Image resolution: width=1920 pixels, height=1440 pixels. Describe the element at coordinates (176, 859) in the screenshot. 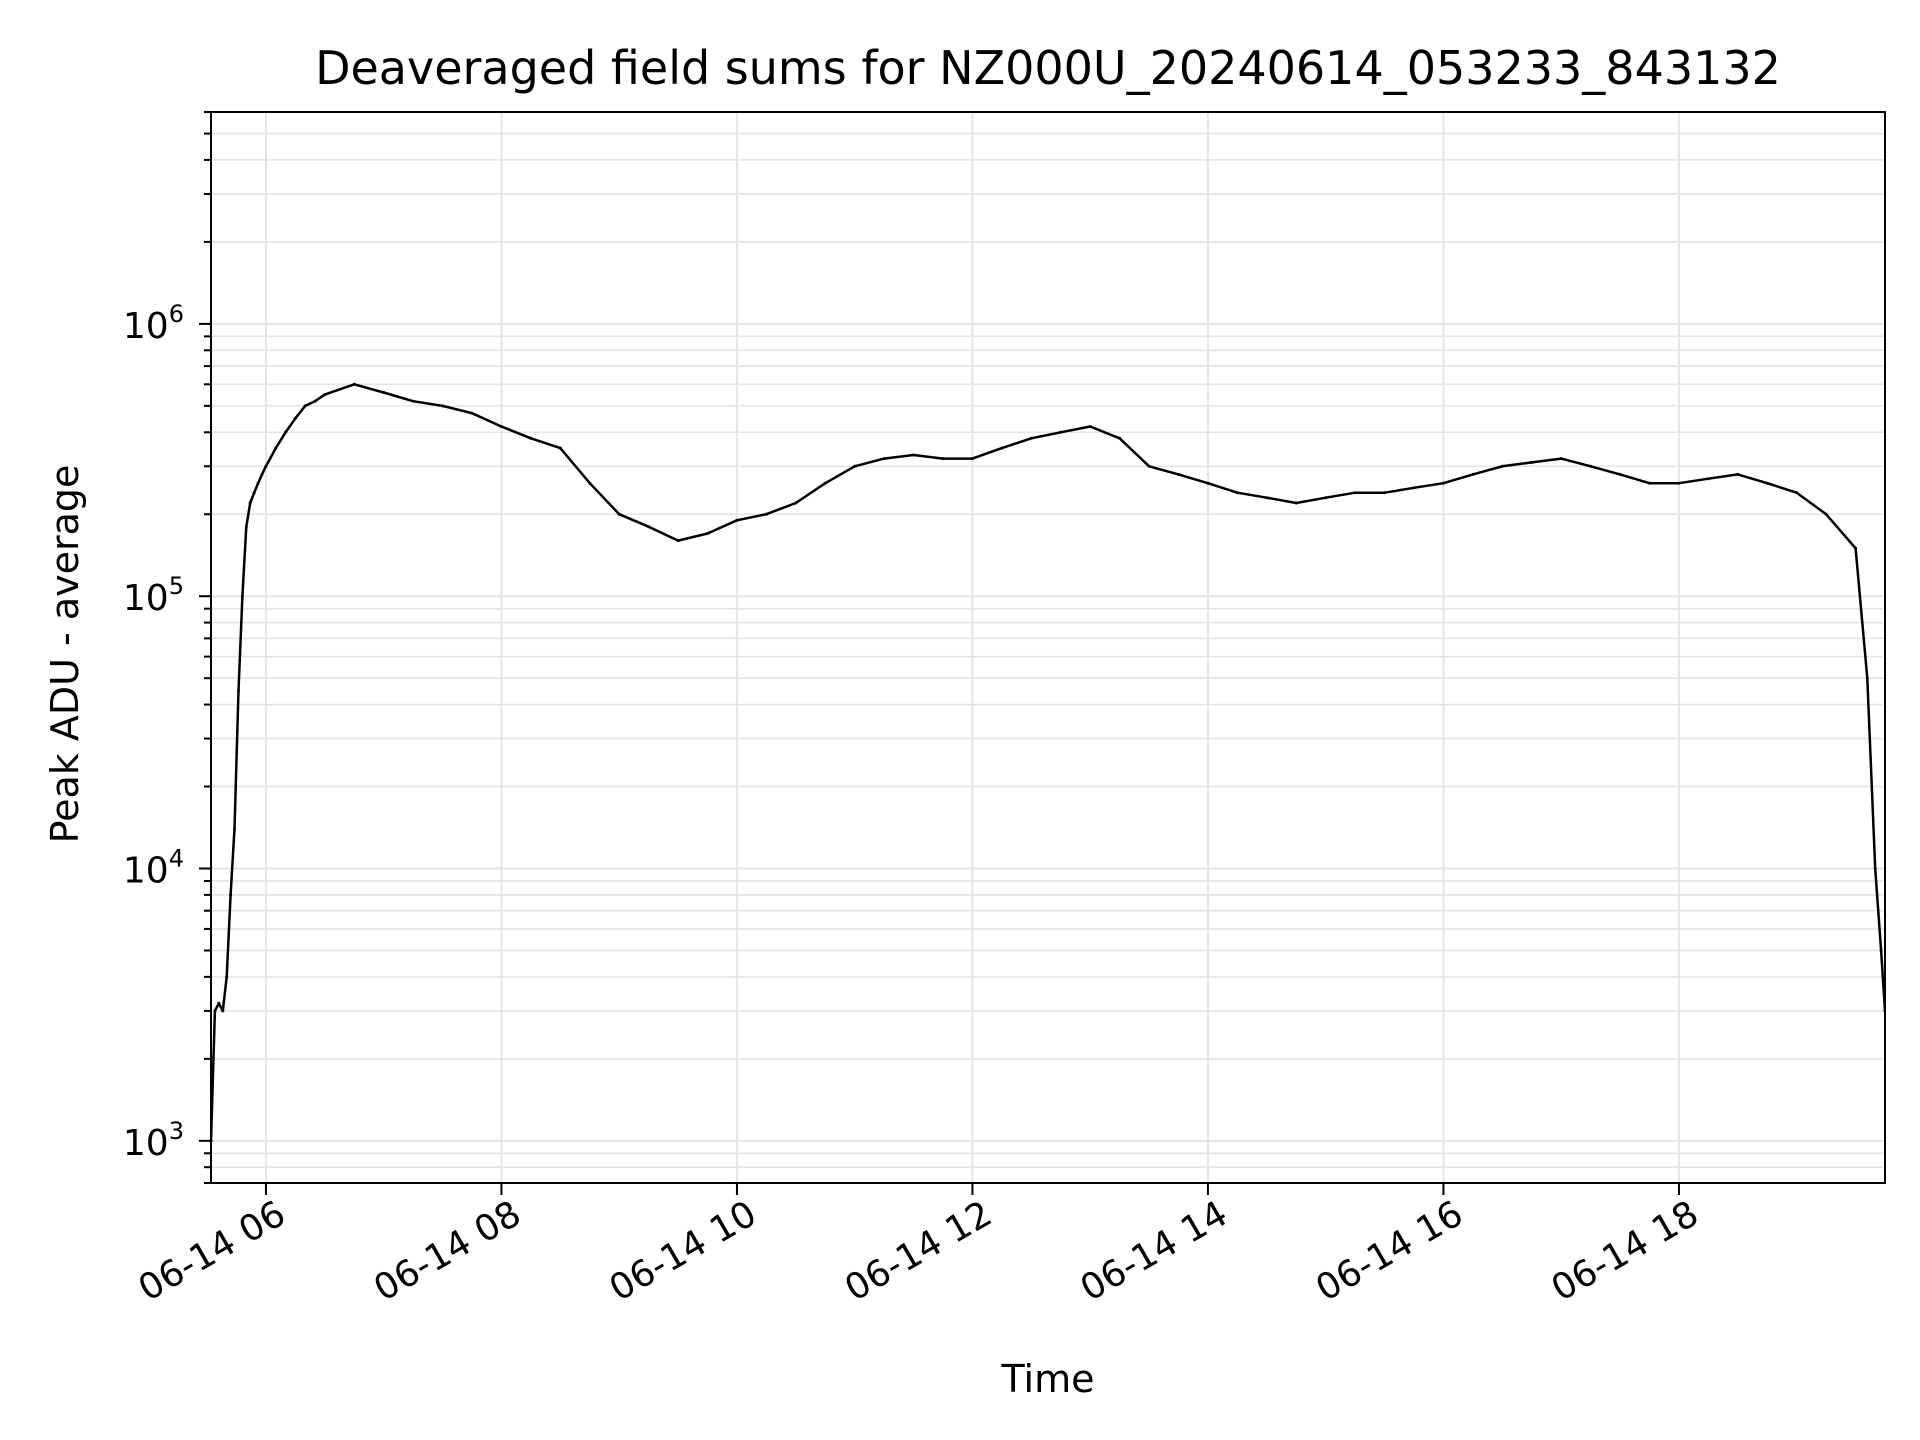

I see `y-tick-exponent: 4` at that location.